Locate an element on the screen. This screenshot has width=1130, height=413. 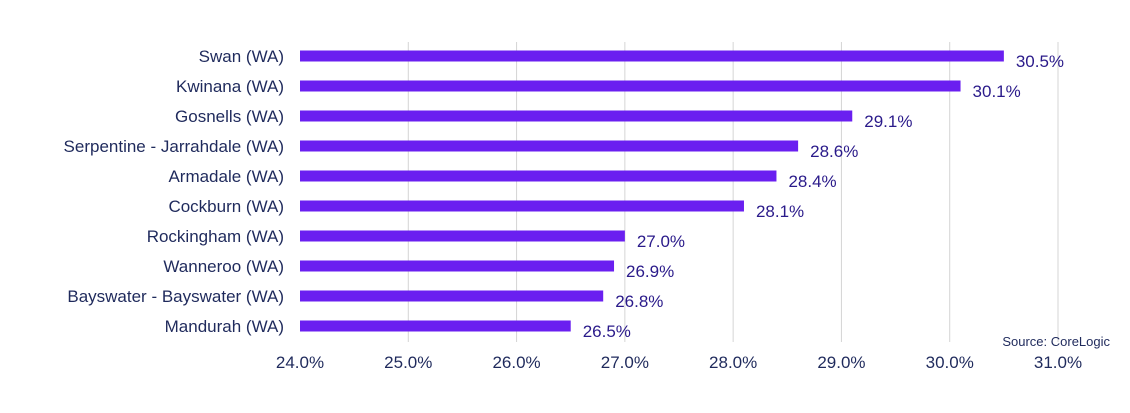
data-label: 28.1% is located at coordinates (780, 211).